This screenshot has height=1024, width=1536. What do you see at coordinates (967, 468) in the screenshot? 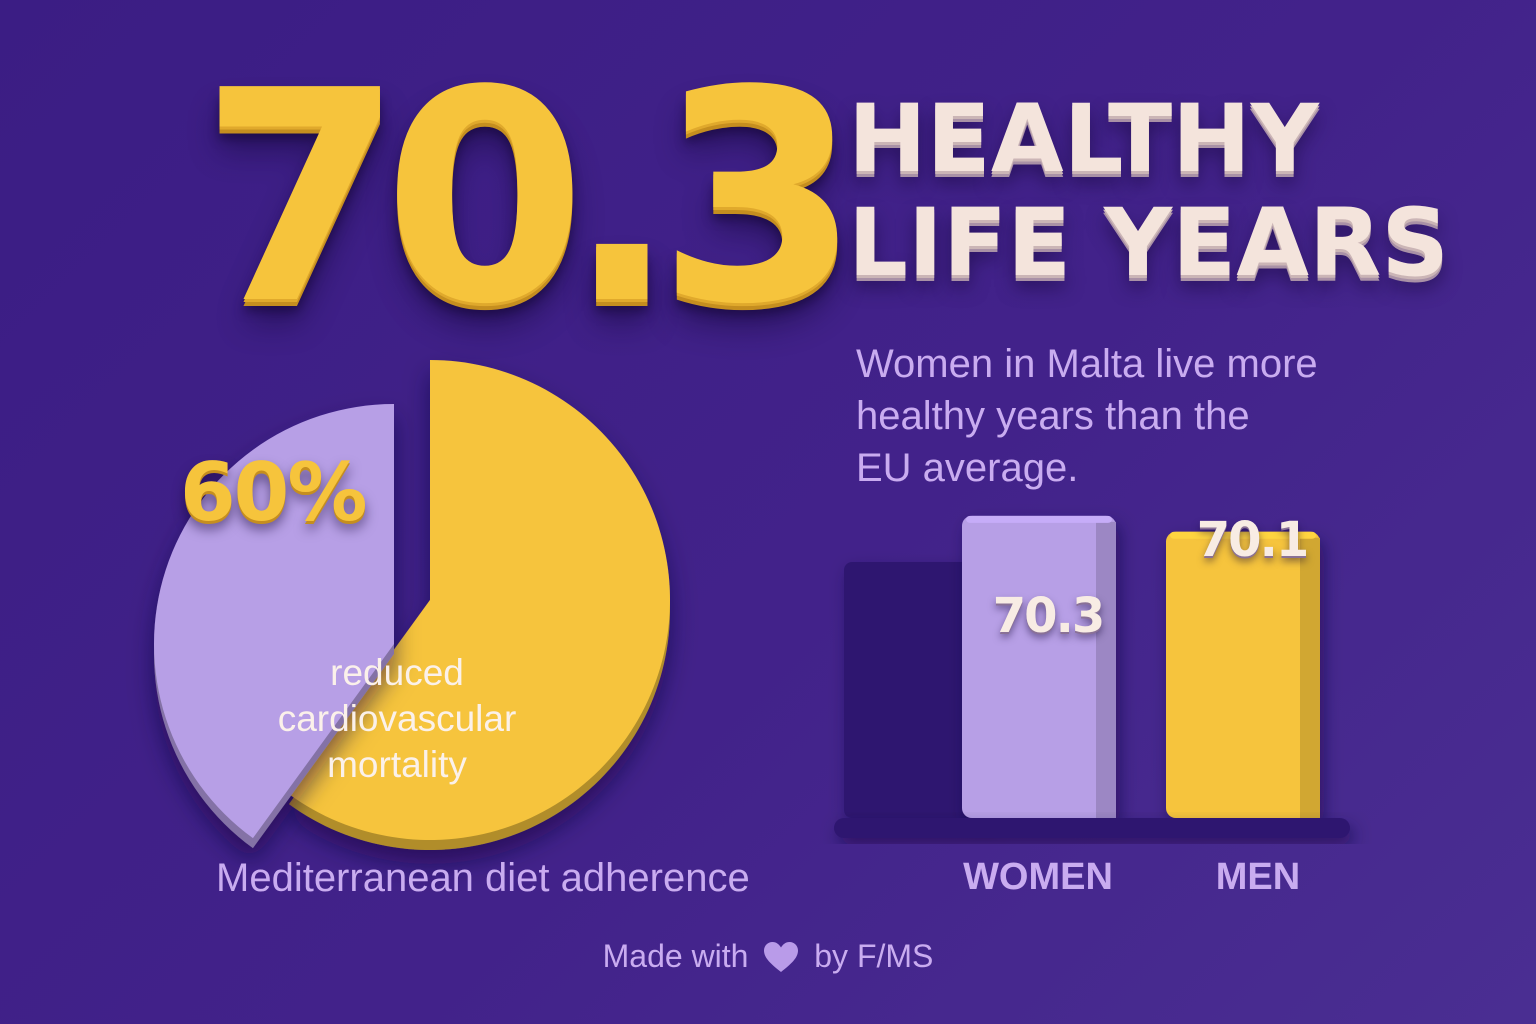
I see `subtitle-line-3: EU average.` at bounding box center [967, 468].